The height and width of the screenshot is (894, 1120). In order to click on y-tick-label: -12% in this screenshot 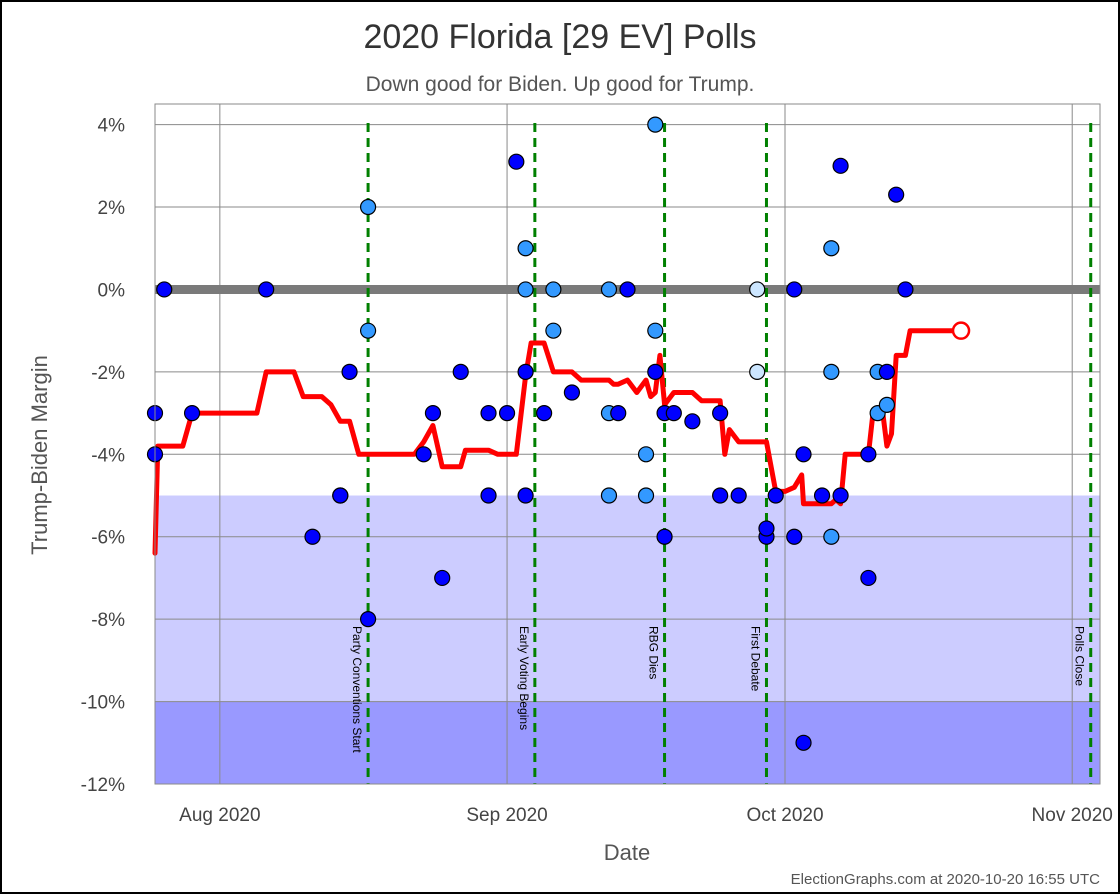, I will do `click(103, 785)`.